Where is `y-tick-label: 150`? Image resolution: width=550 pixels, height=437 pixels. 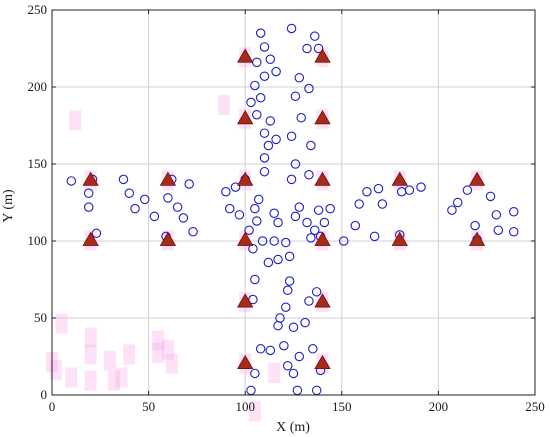 y-tick-label: 150 is located at coordinates (38, 163).